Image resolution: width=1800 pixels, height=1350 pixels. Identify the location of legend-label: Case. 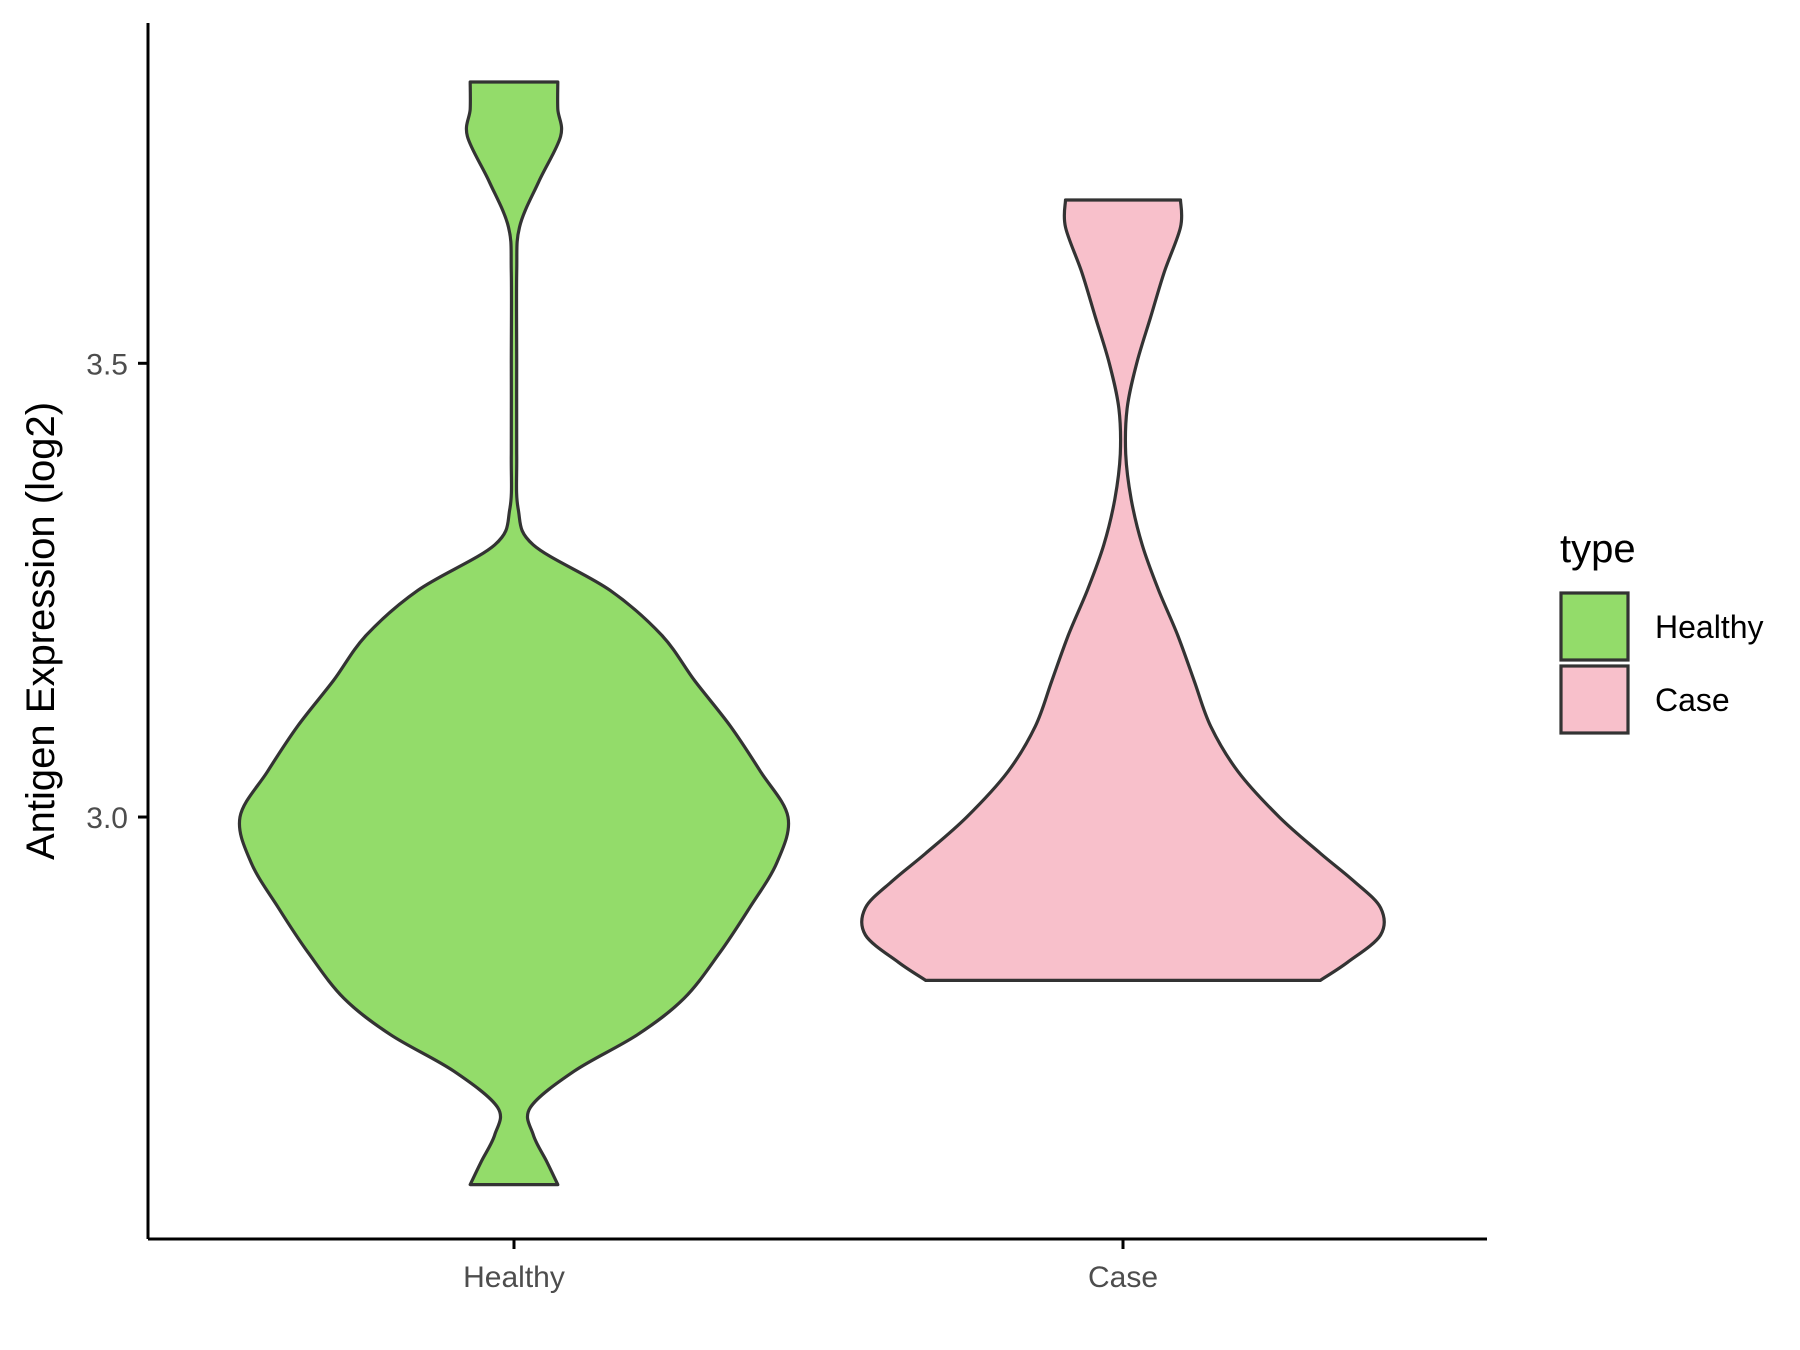
(1692, 700).